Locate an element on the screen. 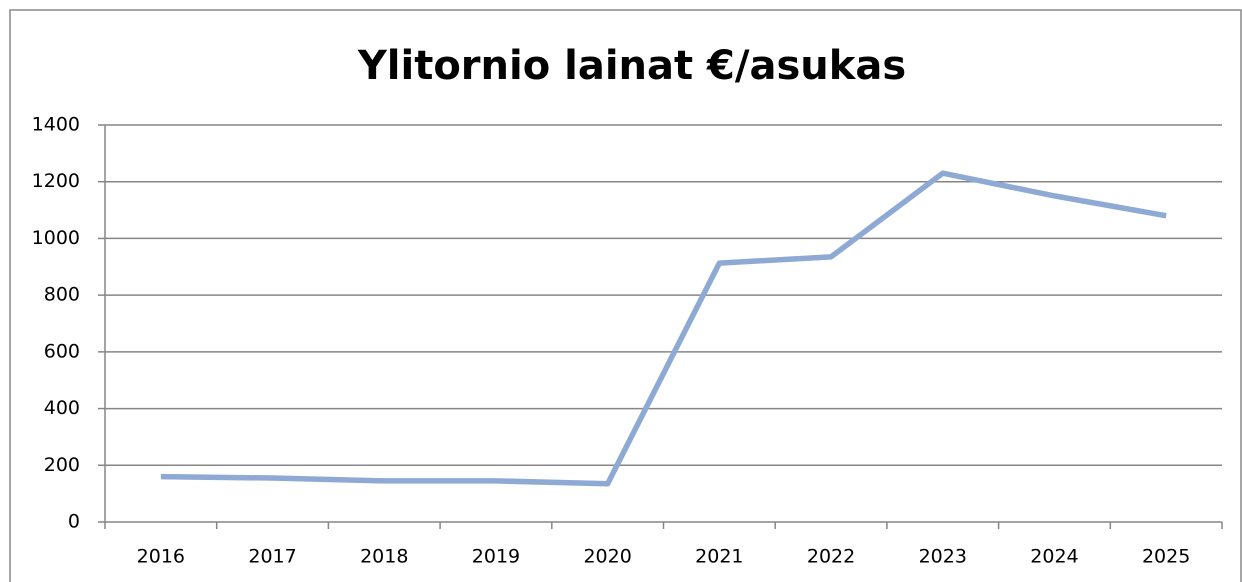 This screenshot has height=582, width=1242. y-tick-label: 0 is located at coordinates (74, 522).